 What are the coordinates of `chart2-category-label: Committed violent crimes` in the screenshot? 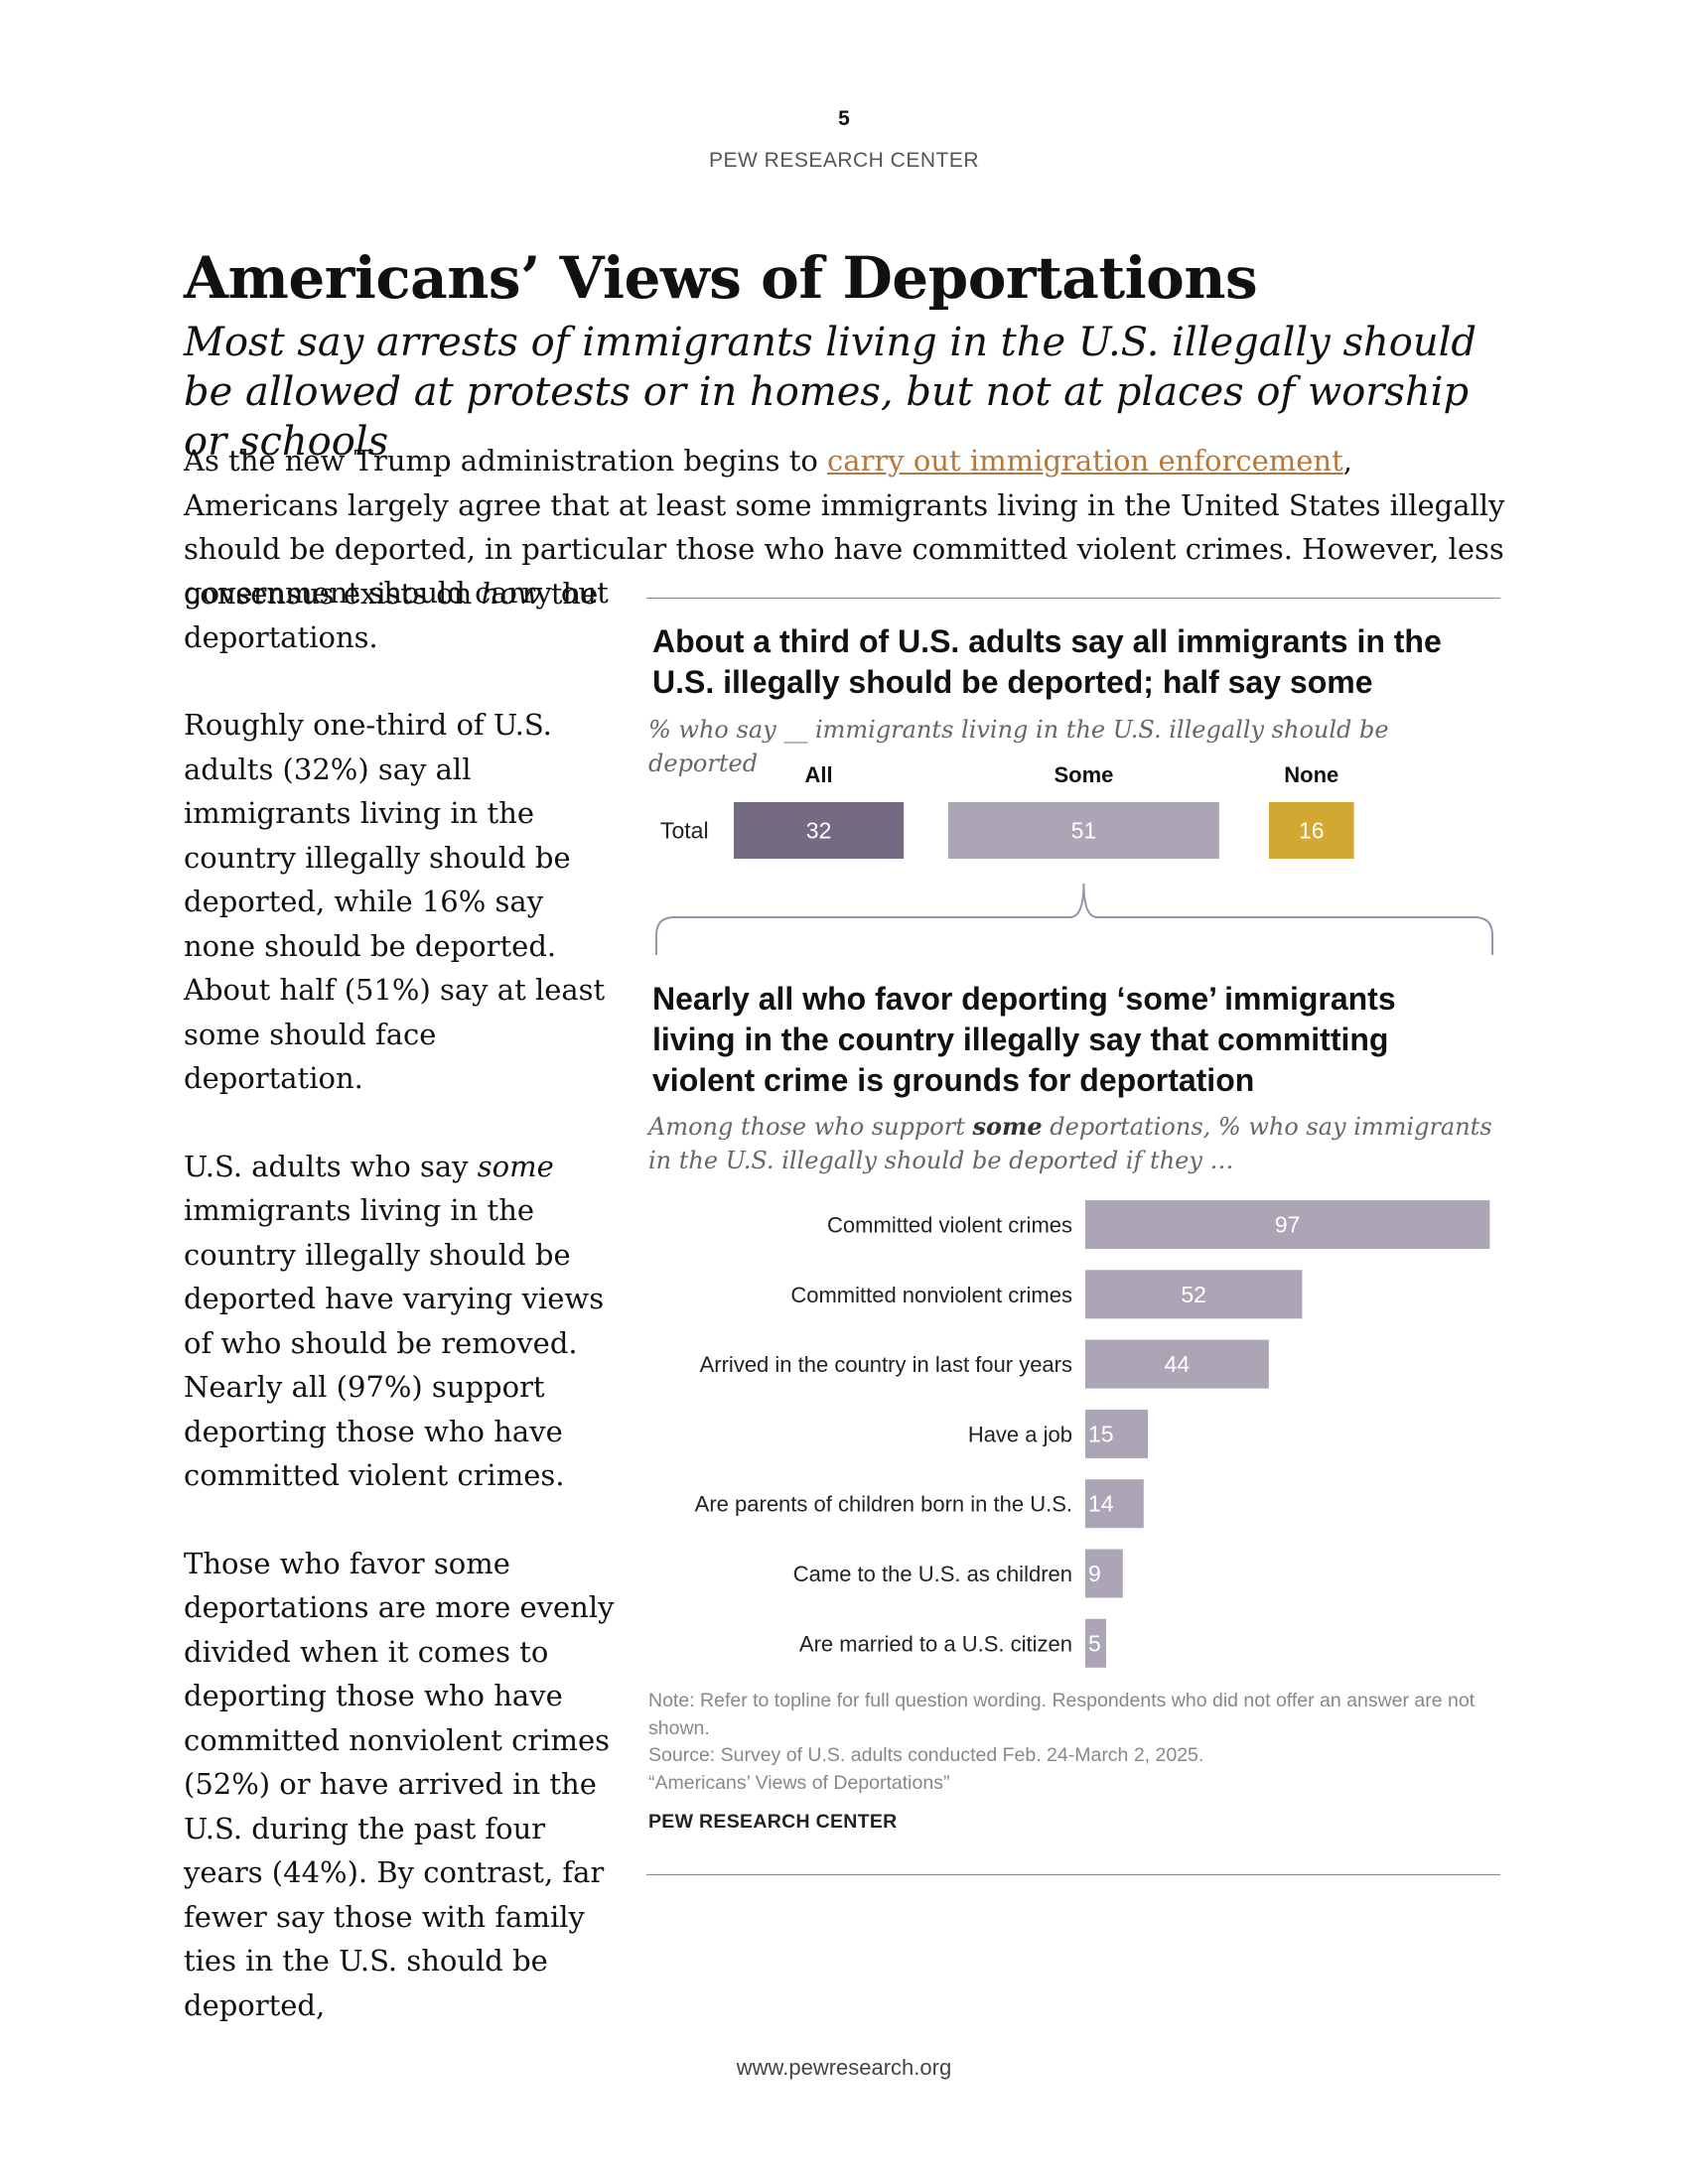 It's located at (949, 1225).